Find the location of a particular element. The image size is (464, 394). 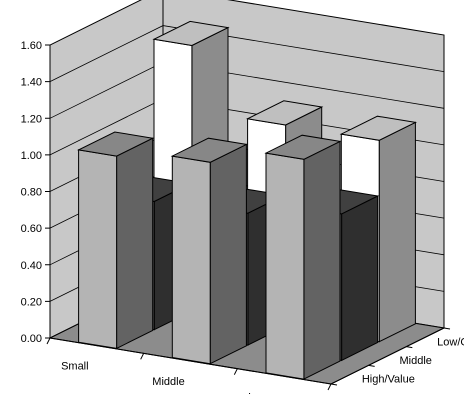

y-tick-label: 0.20 is located at coordinates (31, 302).